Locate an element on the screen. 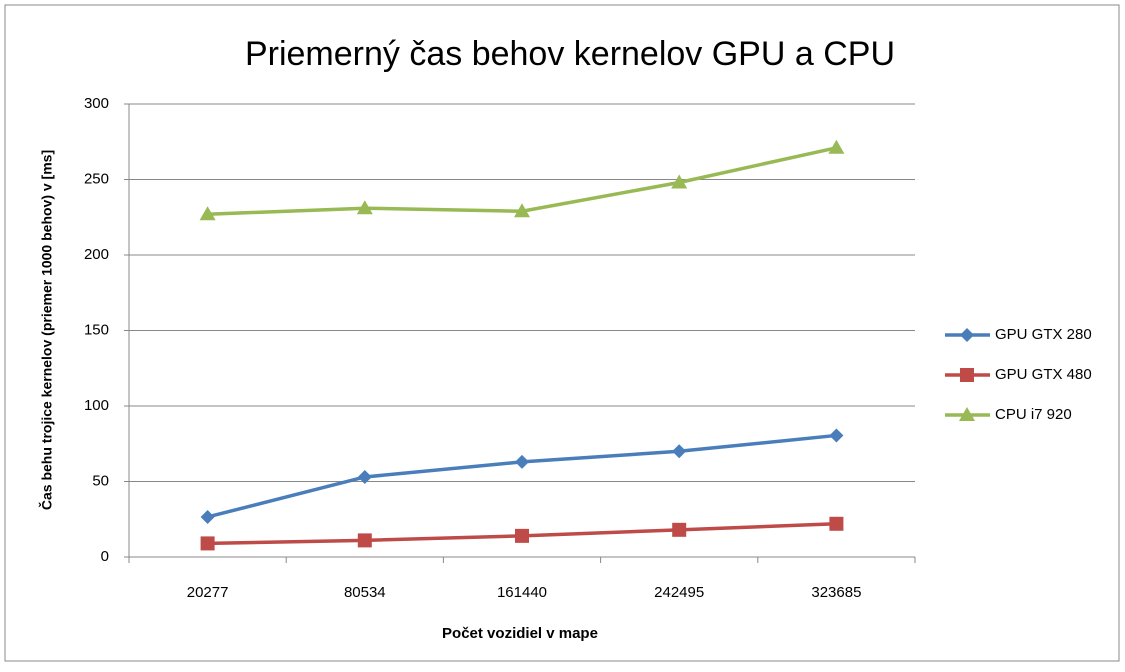 The height and width of the screenshot is (672, 1125). x-tick-label: 161440 is located at coordinates (522, 592).